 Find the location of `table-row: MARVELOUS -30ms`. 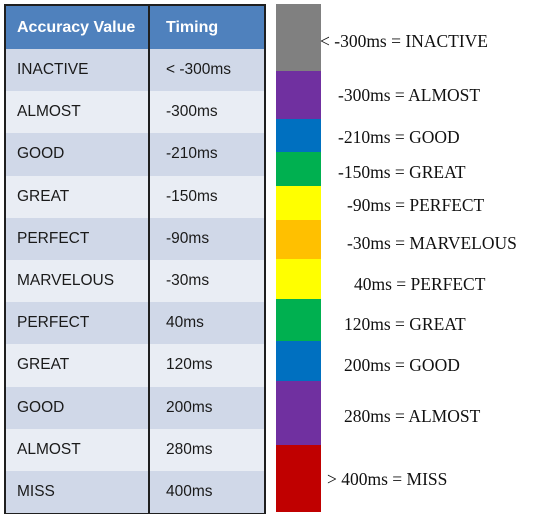

table-row: MARVELOUS -30ms is located at coordinates (135, 281).